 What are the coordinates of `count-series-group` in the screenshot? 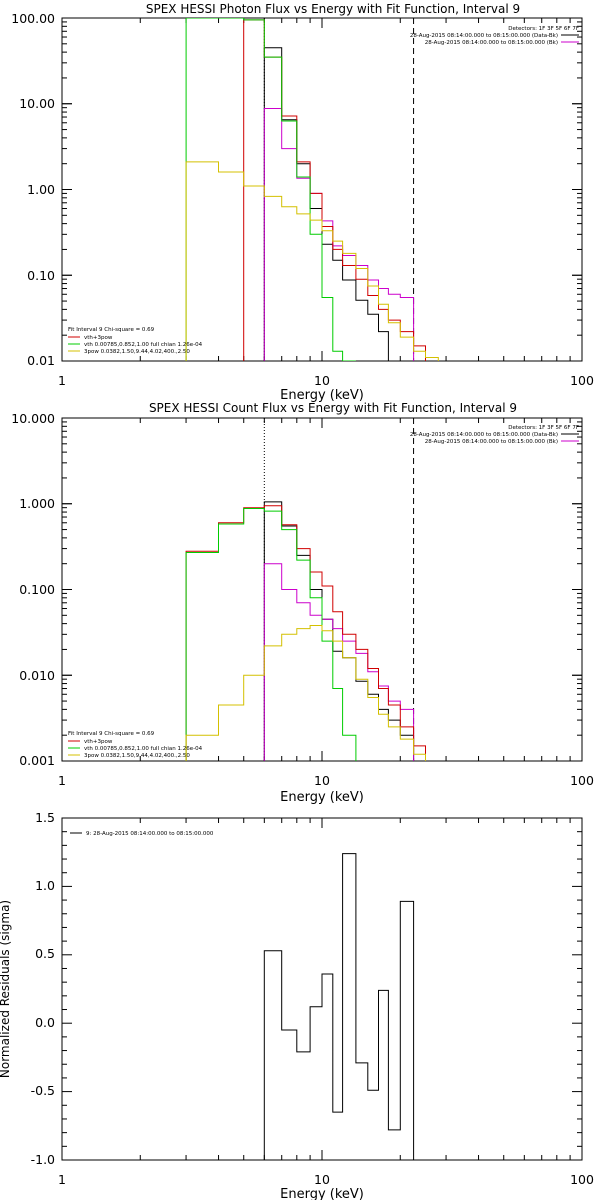 It's located at (305, 631).